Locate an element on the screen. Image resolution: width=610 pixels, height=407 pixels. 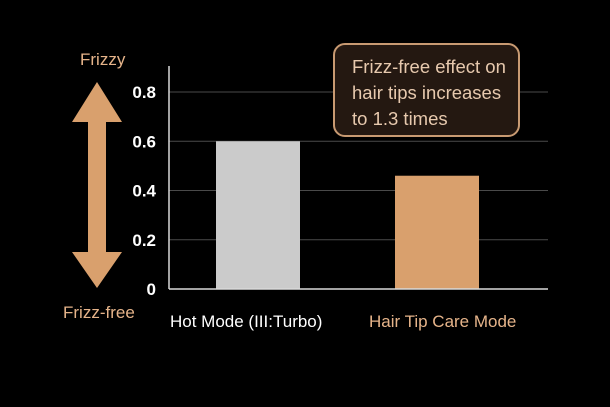
double-arrow-shape is located at coordinates (97, 185).